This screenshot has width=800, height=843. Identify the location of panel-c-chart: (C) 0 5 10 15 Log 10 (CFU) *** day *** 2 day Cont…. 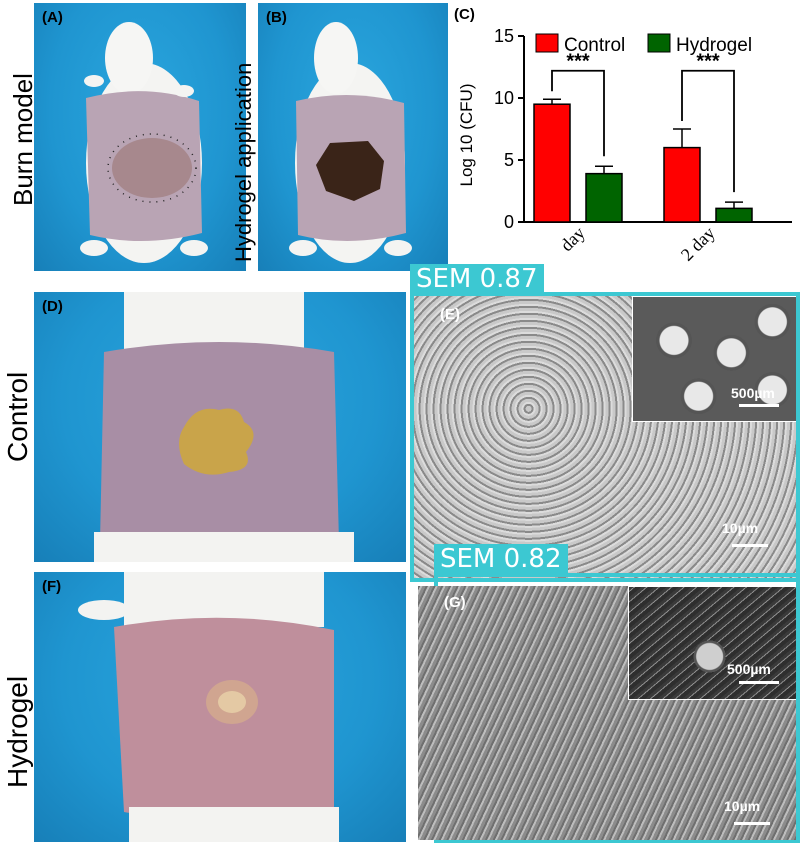
(626, 137).